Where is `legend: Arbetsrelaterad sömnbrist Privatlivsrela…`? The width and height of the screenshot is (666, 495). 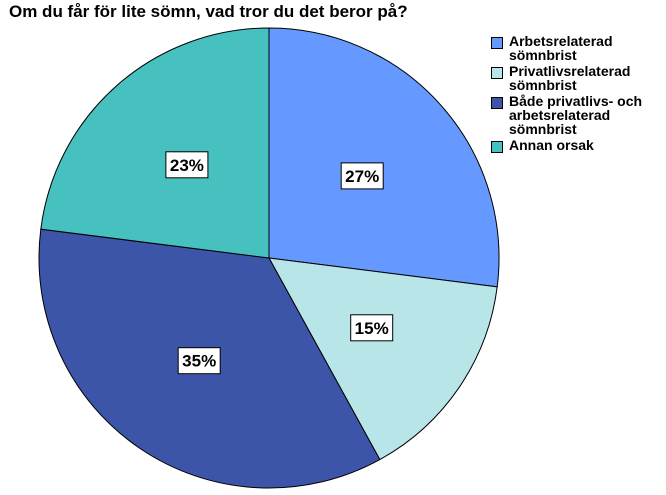
legend: Arbetsrelaterad sömnbrist Privatlivsrela… is located at coordinates (578, 94).